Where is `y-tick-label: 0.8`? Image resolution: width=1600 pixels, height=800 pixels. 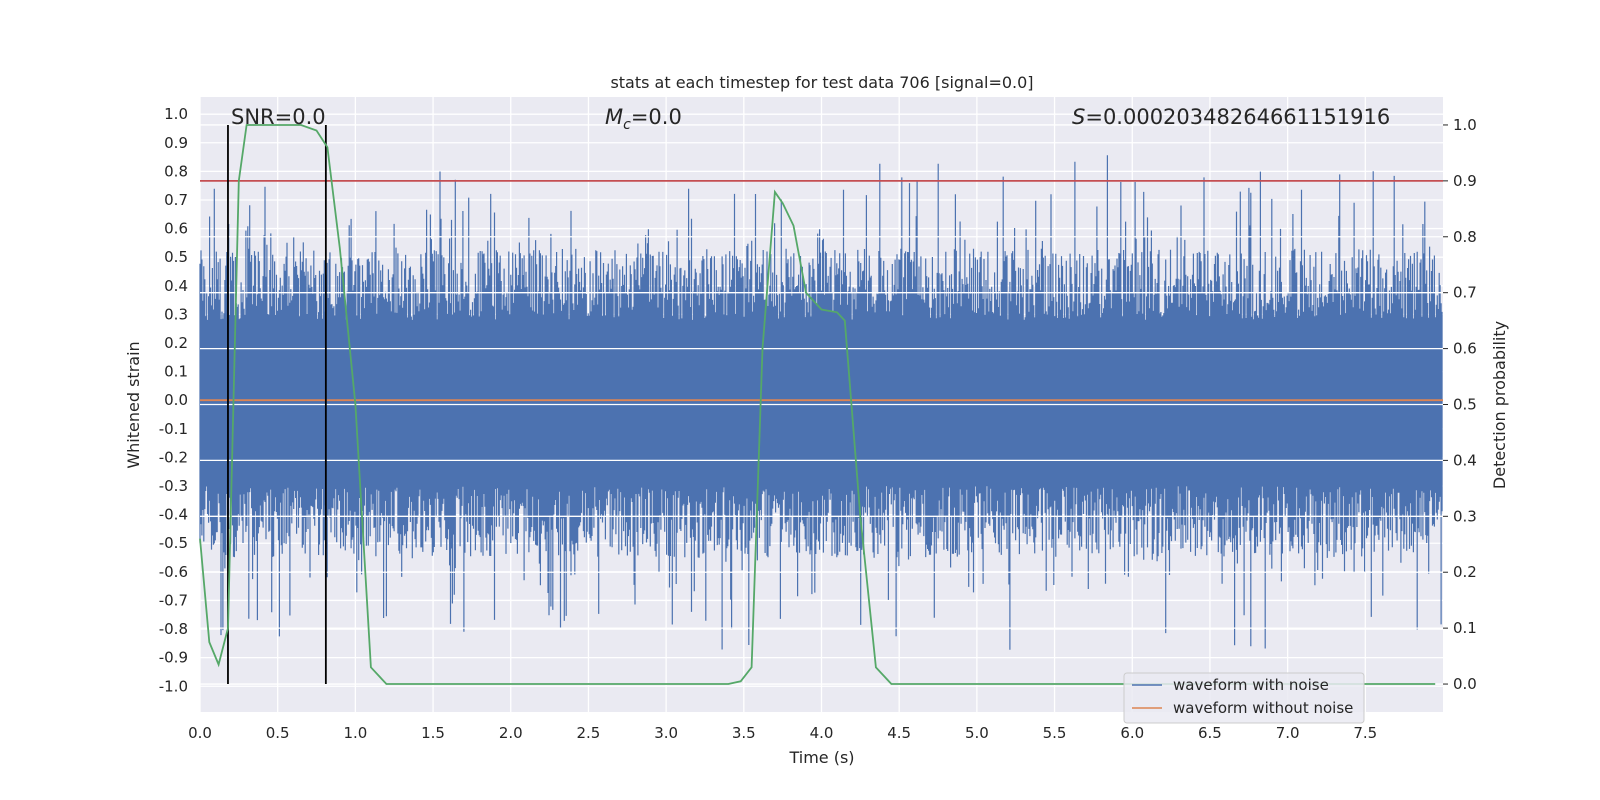 y-tick-label: 0.8 is located at coordinates (176, 171).